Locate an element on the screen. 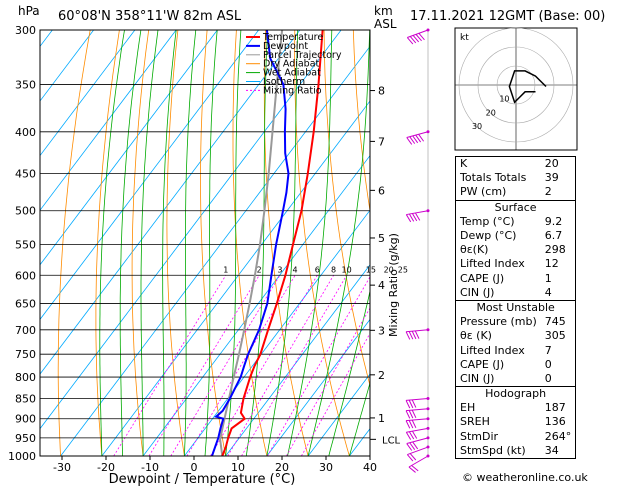 The width and height of the screenshot is (629, 486). section-row: Hodograph is located at coordinates (515, 394).